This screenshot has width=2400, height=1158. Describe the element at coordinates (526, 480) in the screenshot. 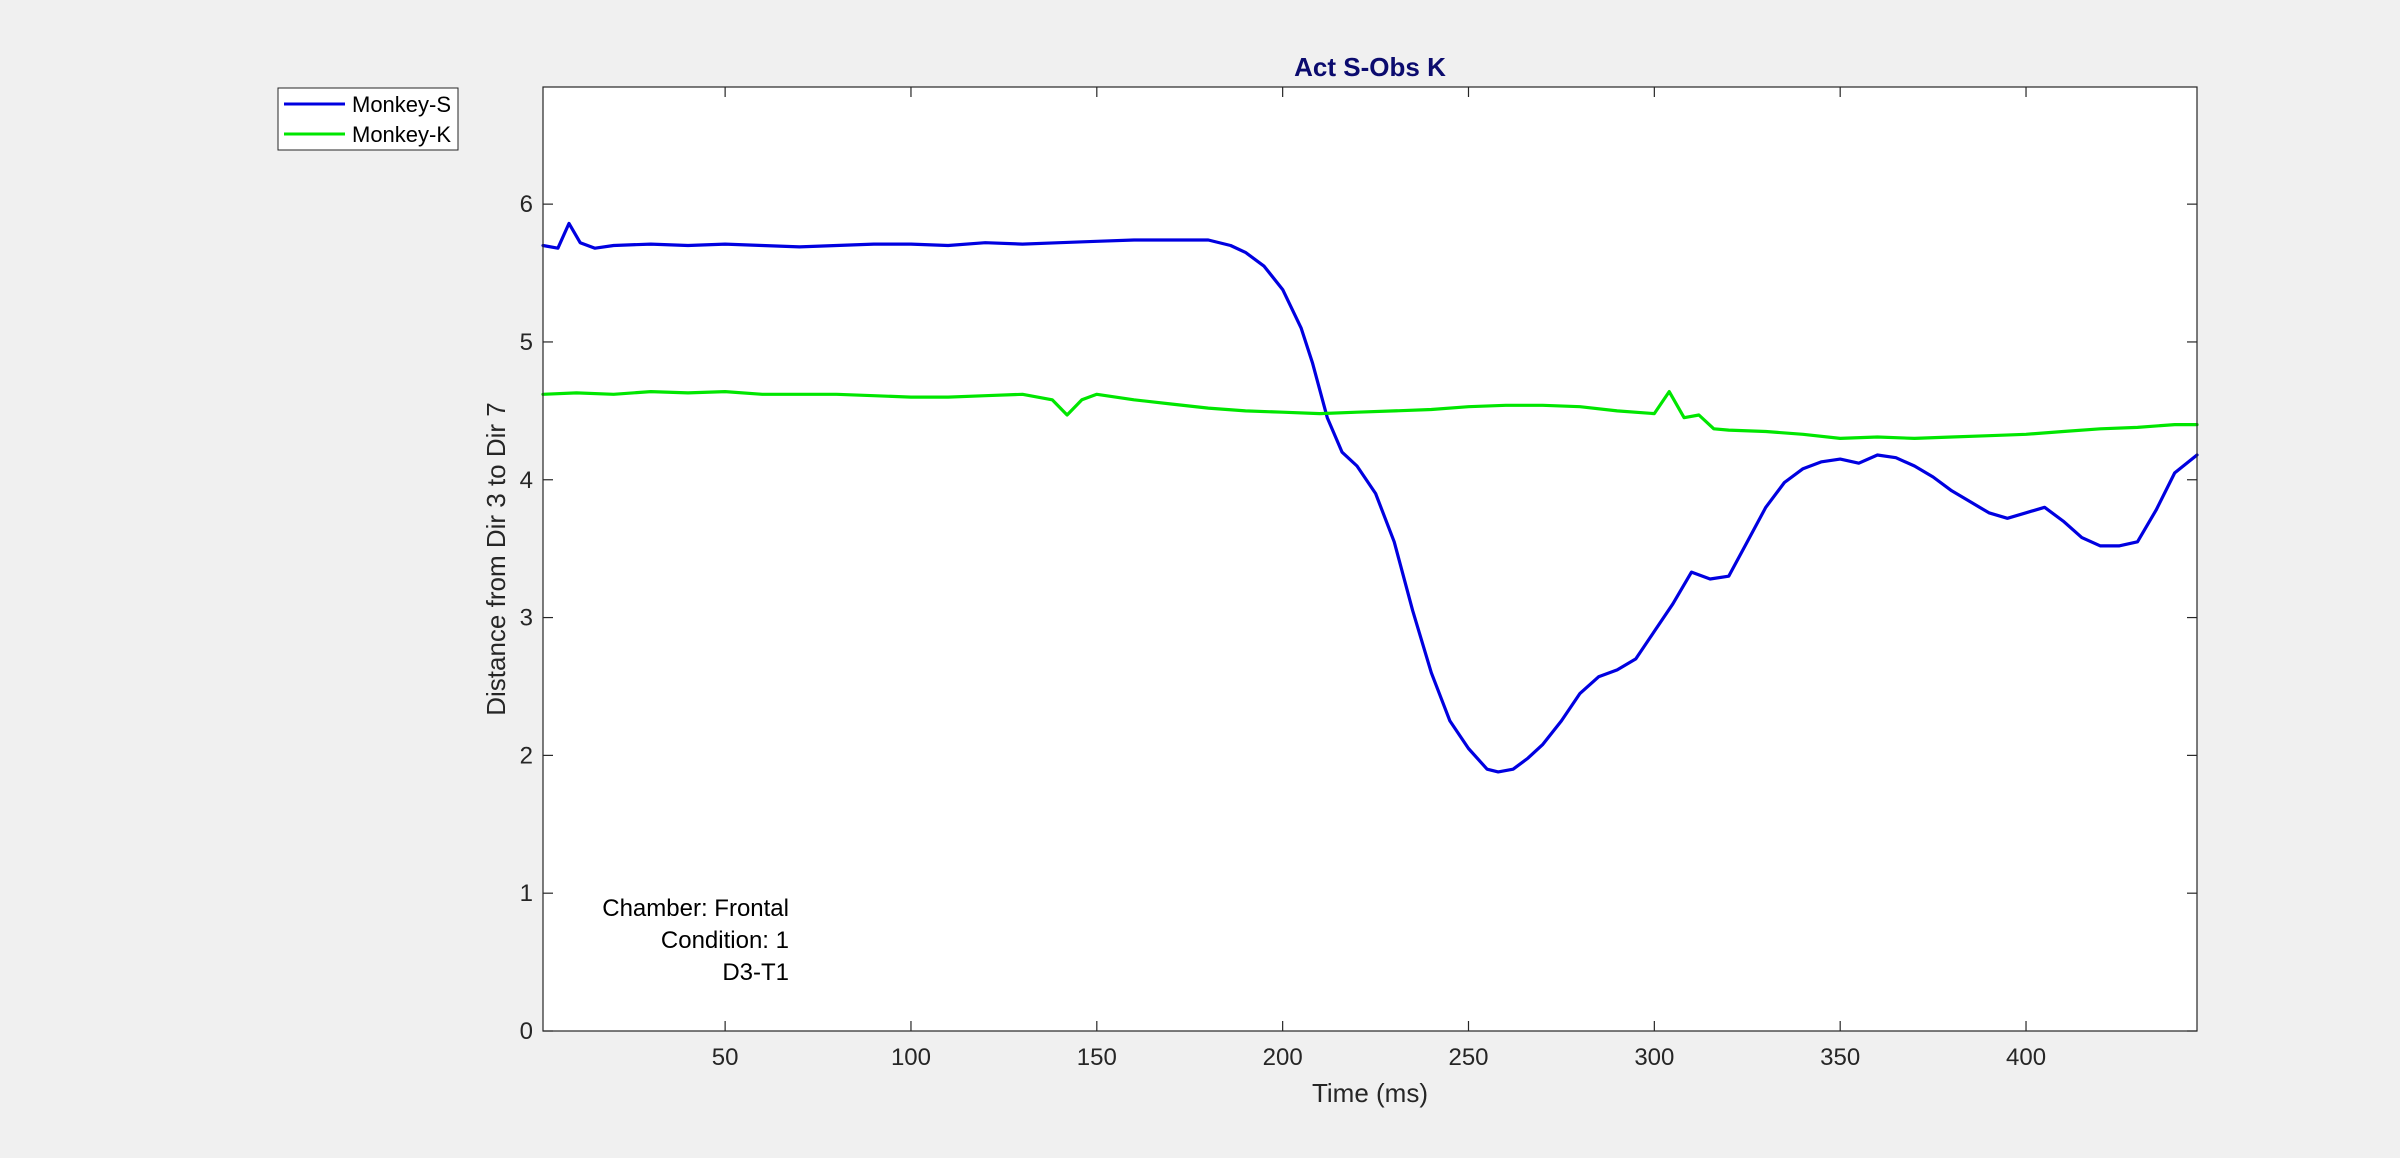

I see `y-tick-label: 4` at that location.